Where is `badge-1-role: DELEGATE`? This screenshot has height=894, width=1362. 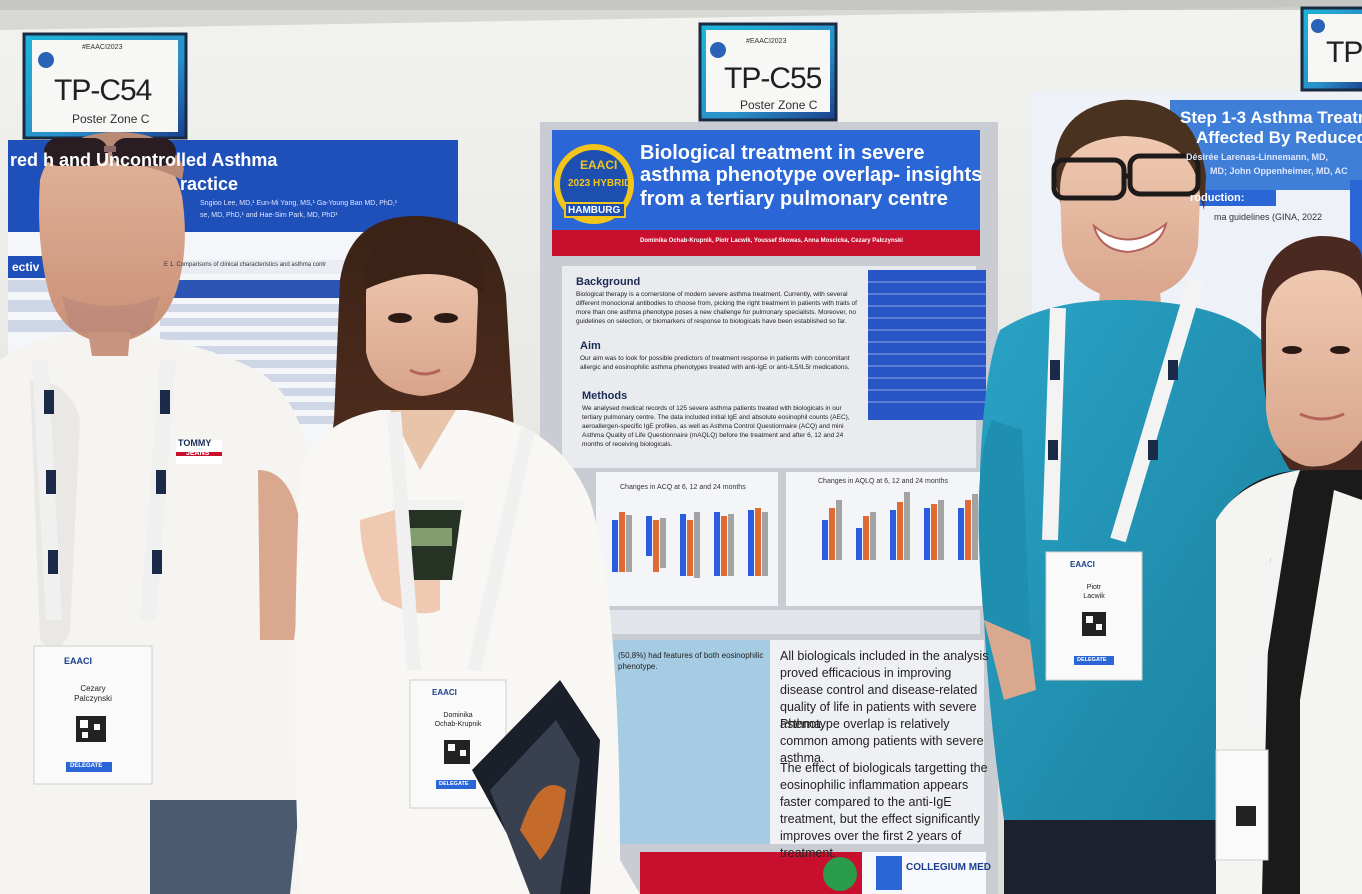
badge-1-role: DELEGATE is located at coordinates (86, 766).